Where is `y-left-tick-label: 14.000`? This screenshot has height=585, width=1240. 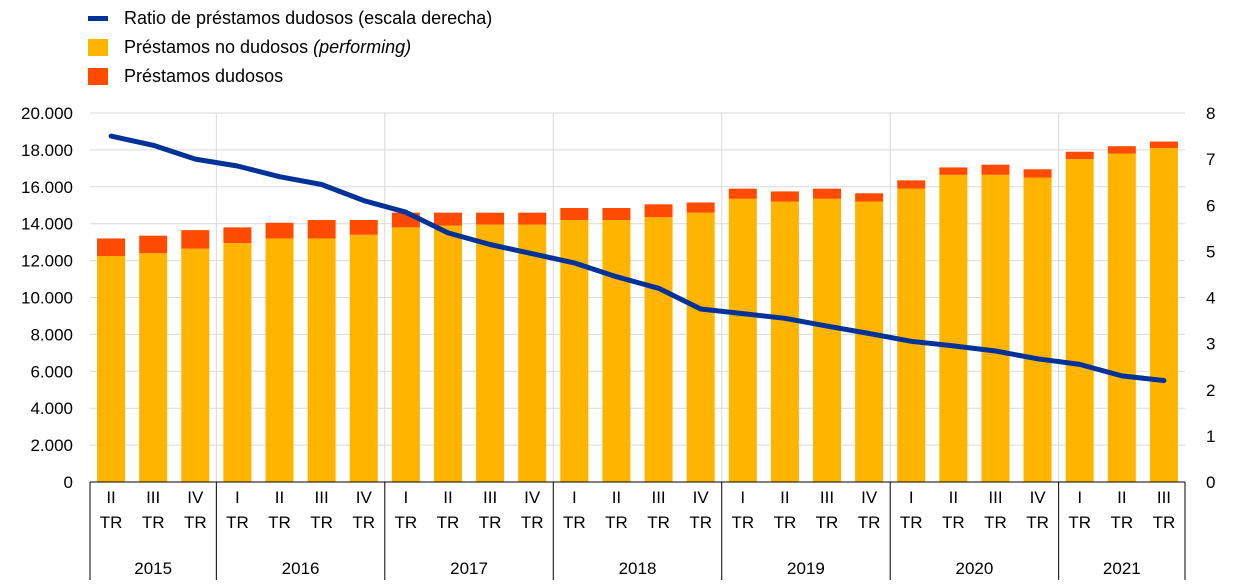 y-left-tick-label: 14.000 is located at coordinates (47, 224).